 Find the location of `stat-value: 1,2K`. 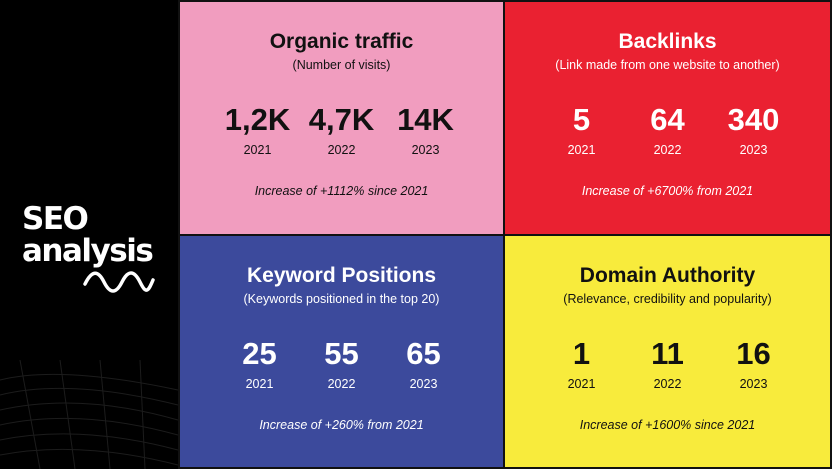

stat-value: 1,2K is located at coordinates (257, 119).